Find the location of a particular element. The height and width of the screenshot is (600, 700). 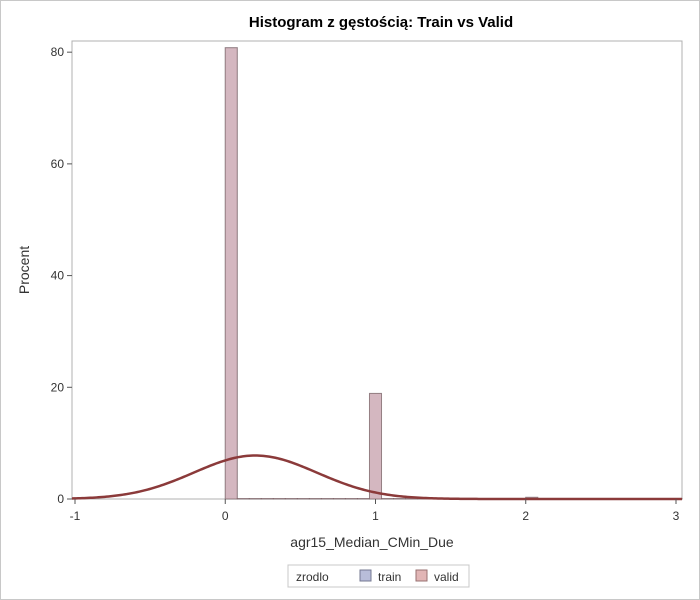

legend: zrodlo train valid is located at coordinates (378, 576).